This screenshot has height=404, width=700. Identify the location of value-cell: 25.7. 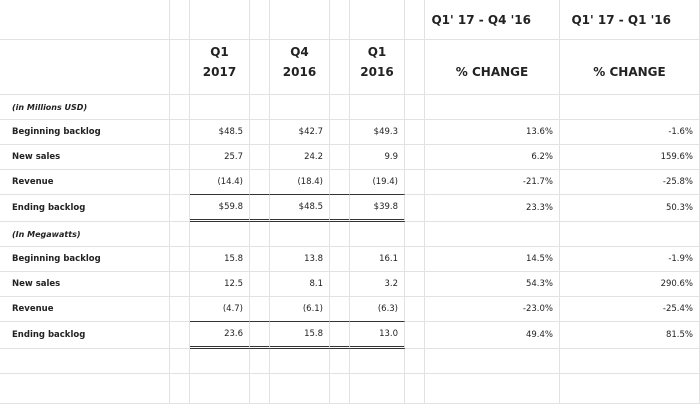
(220, 157).